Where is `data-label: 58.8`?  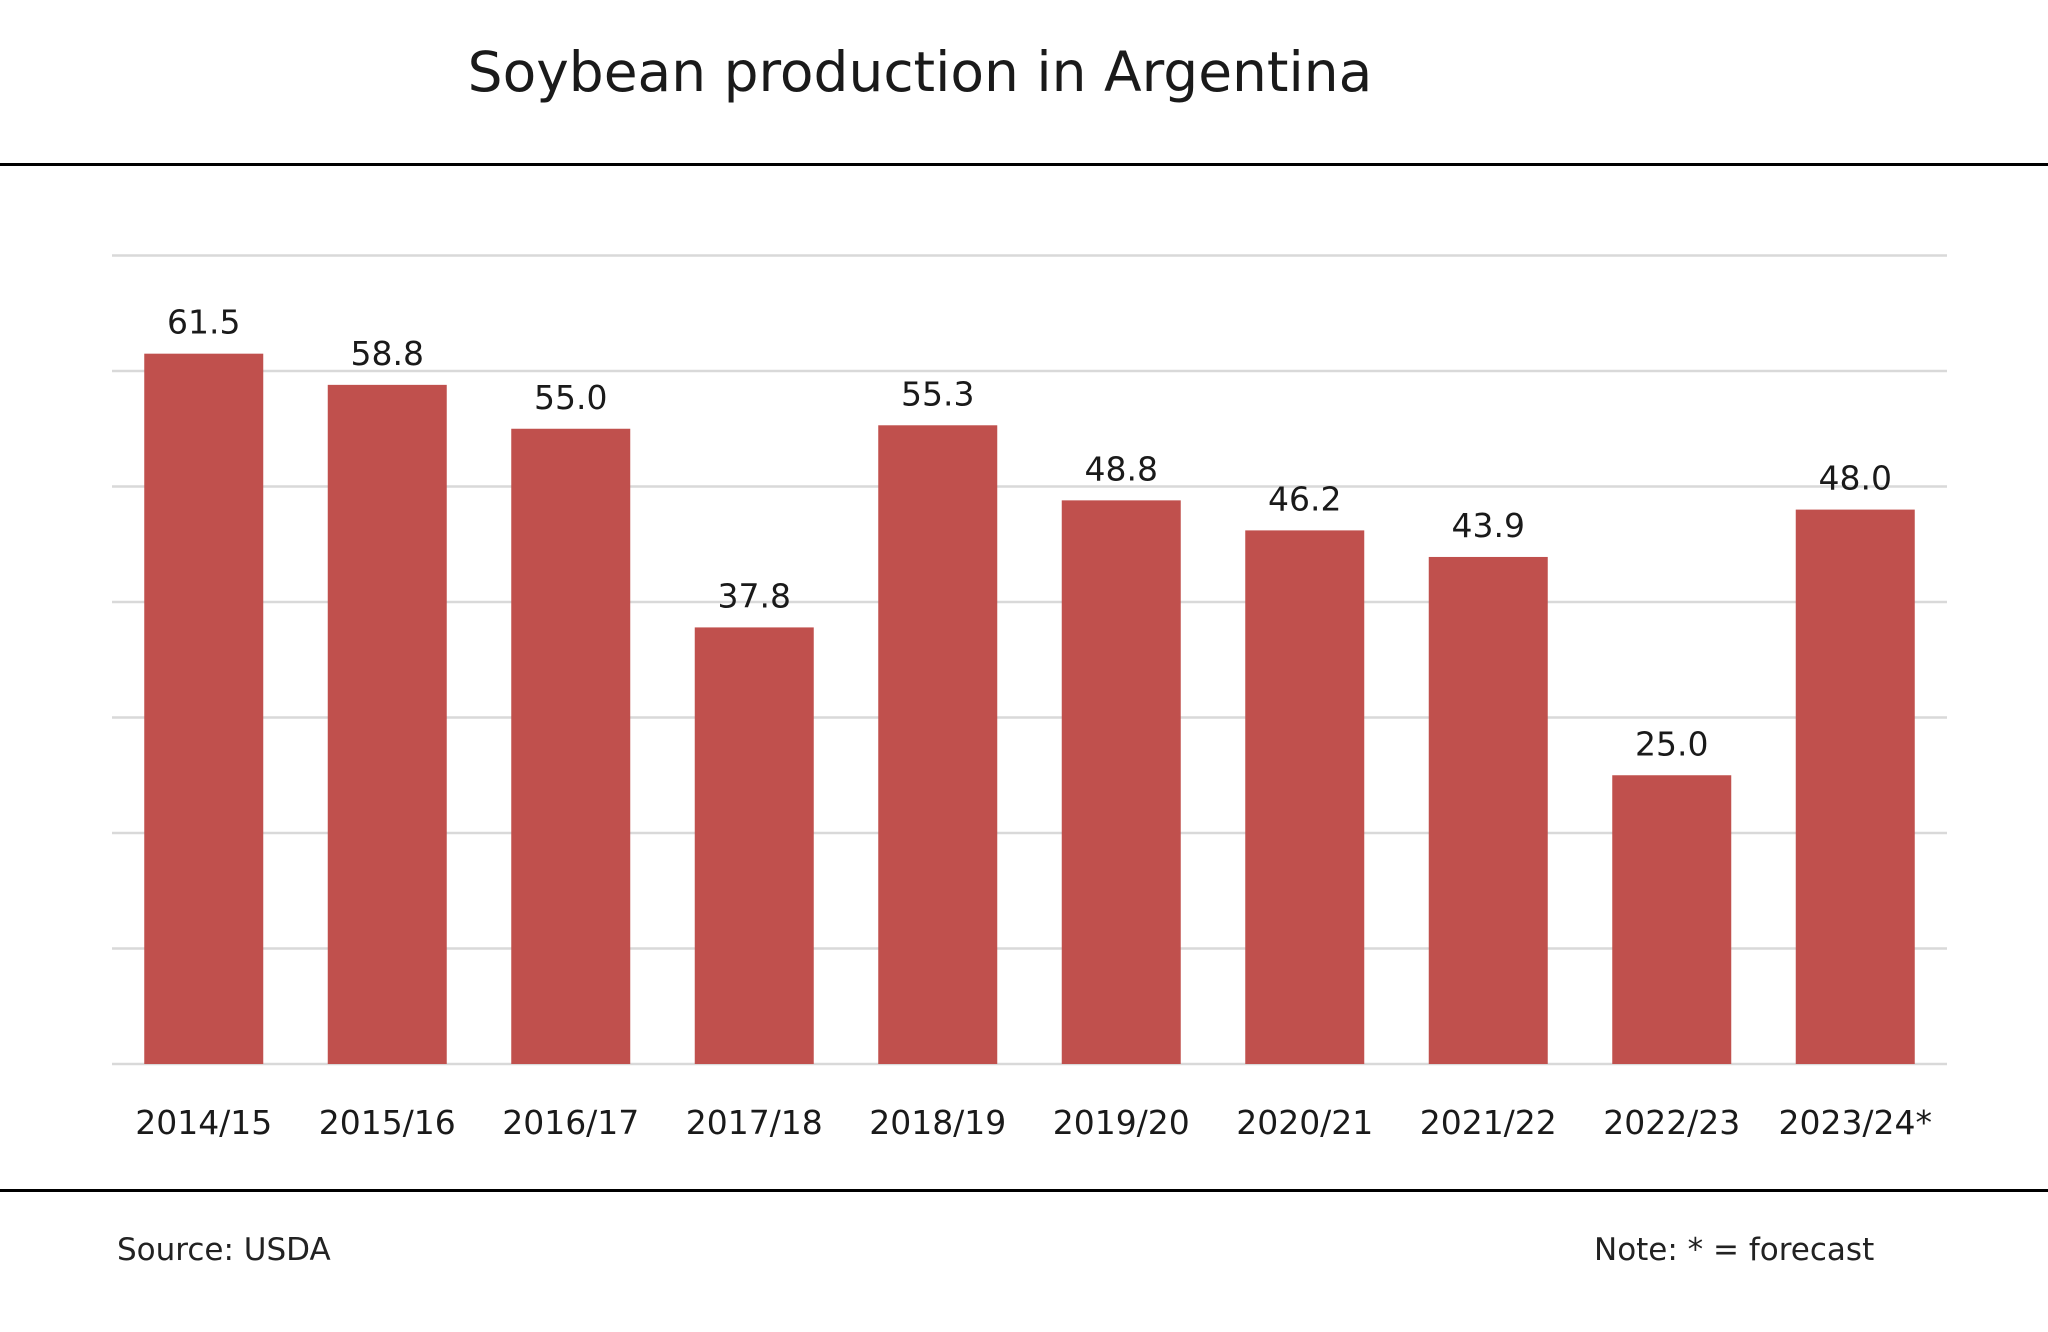
data-label: 58.8 is located at coordinates (387, 353).